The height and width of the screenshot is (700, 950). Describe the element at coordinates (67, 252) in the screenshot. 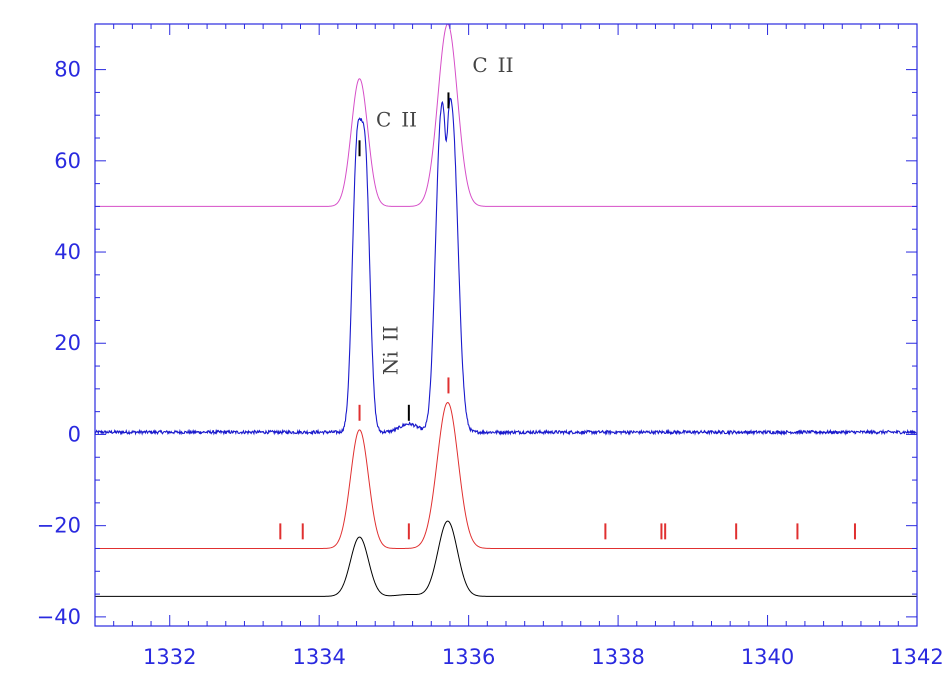

I see `y-tick-label: 40` at that location.